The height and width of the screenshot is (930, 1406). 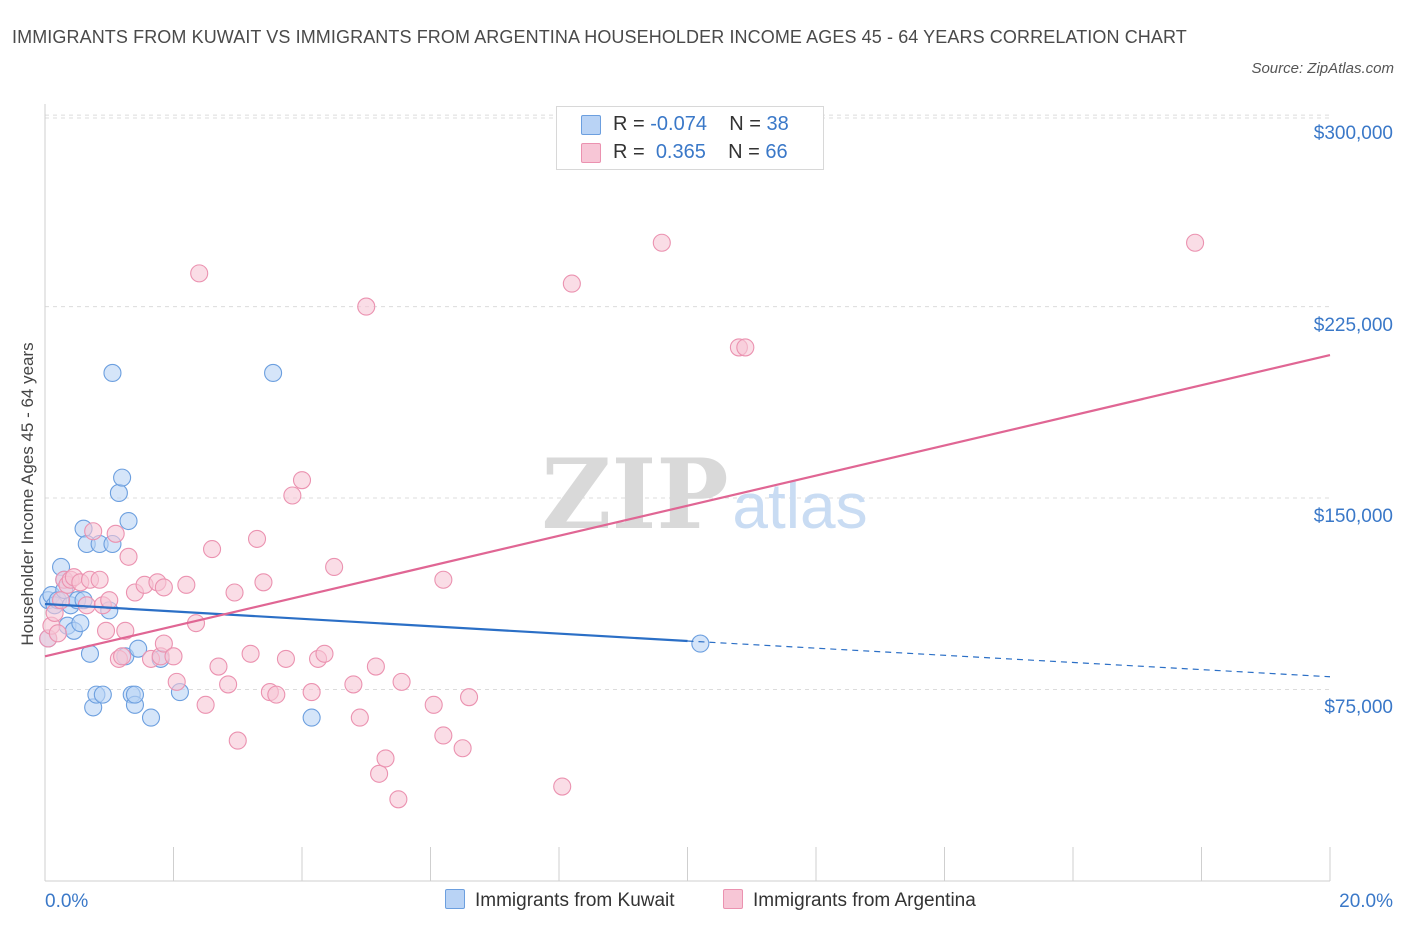 What do you see at coordinates (591, 153) in the screenshot?
I see `argentina-swatch` at bounding box center [591, 153].